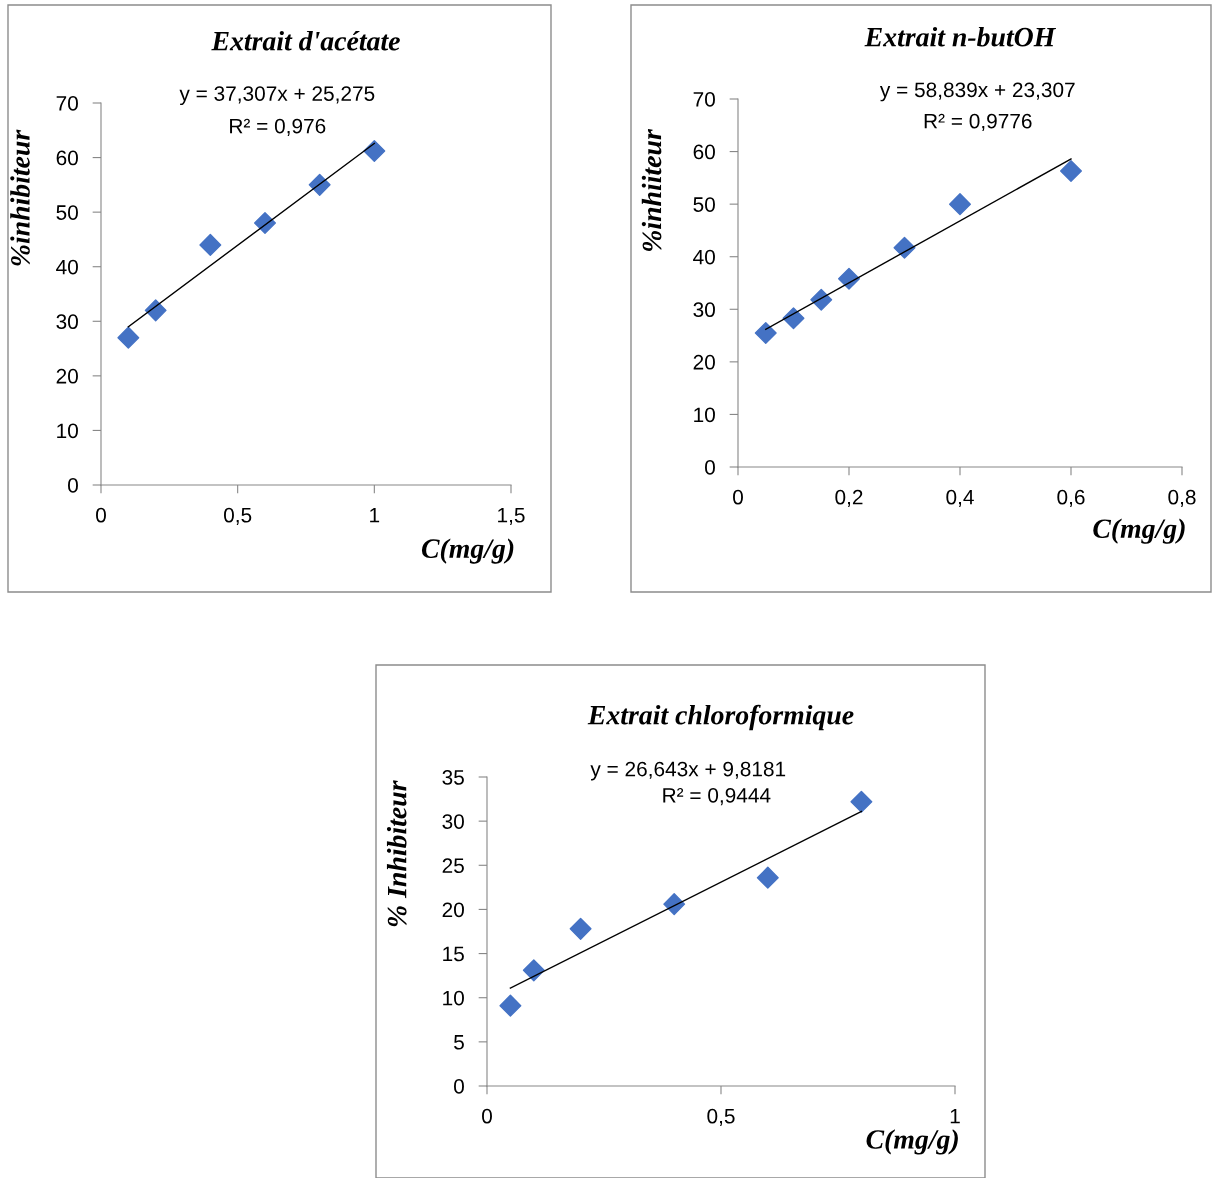 Image resolution: width=1212 pixels, height=1178 pixels. Describe the element at coordinates (960, 36) in the screenshot. I see `chart-title: Extrait n-butOH` at that location.